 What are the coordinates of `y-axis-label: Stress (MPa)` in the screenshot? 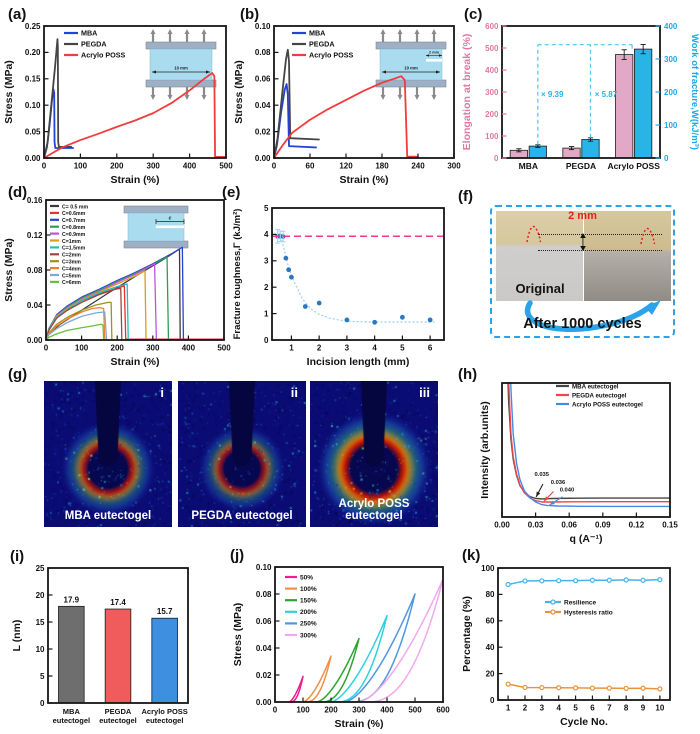 It's located at (238, 635).